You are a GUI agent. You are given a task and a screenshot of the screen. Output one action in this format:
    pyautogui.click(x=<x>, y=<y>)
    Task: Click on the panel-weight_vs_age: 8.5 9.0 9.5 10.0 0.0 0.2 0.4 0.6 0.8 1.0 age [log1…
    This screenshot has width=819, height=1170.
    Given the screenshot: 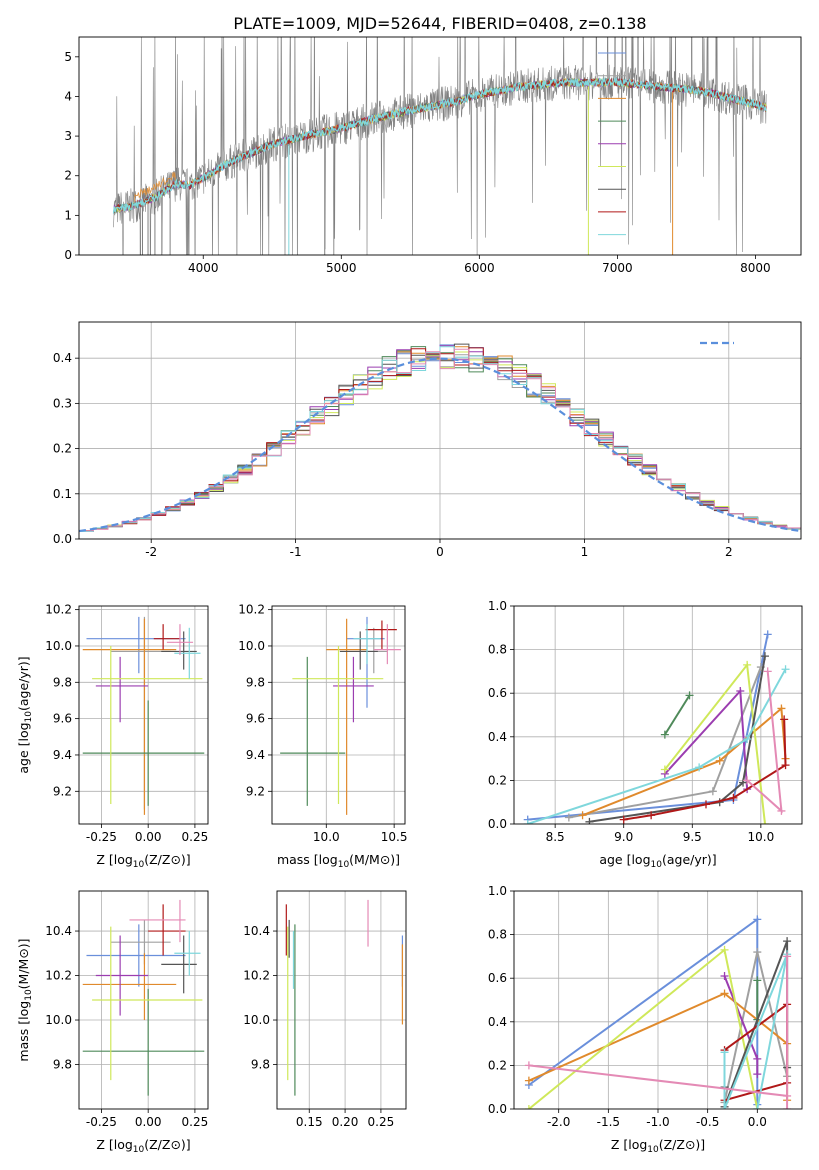 What is the action you would take?
    pyautogui.click(x=645, y=734)
    